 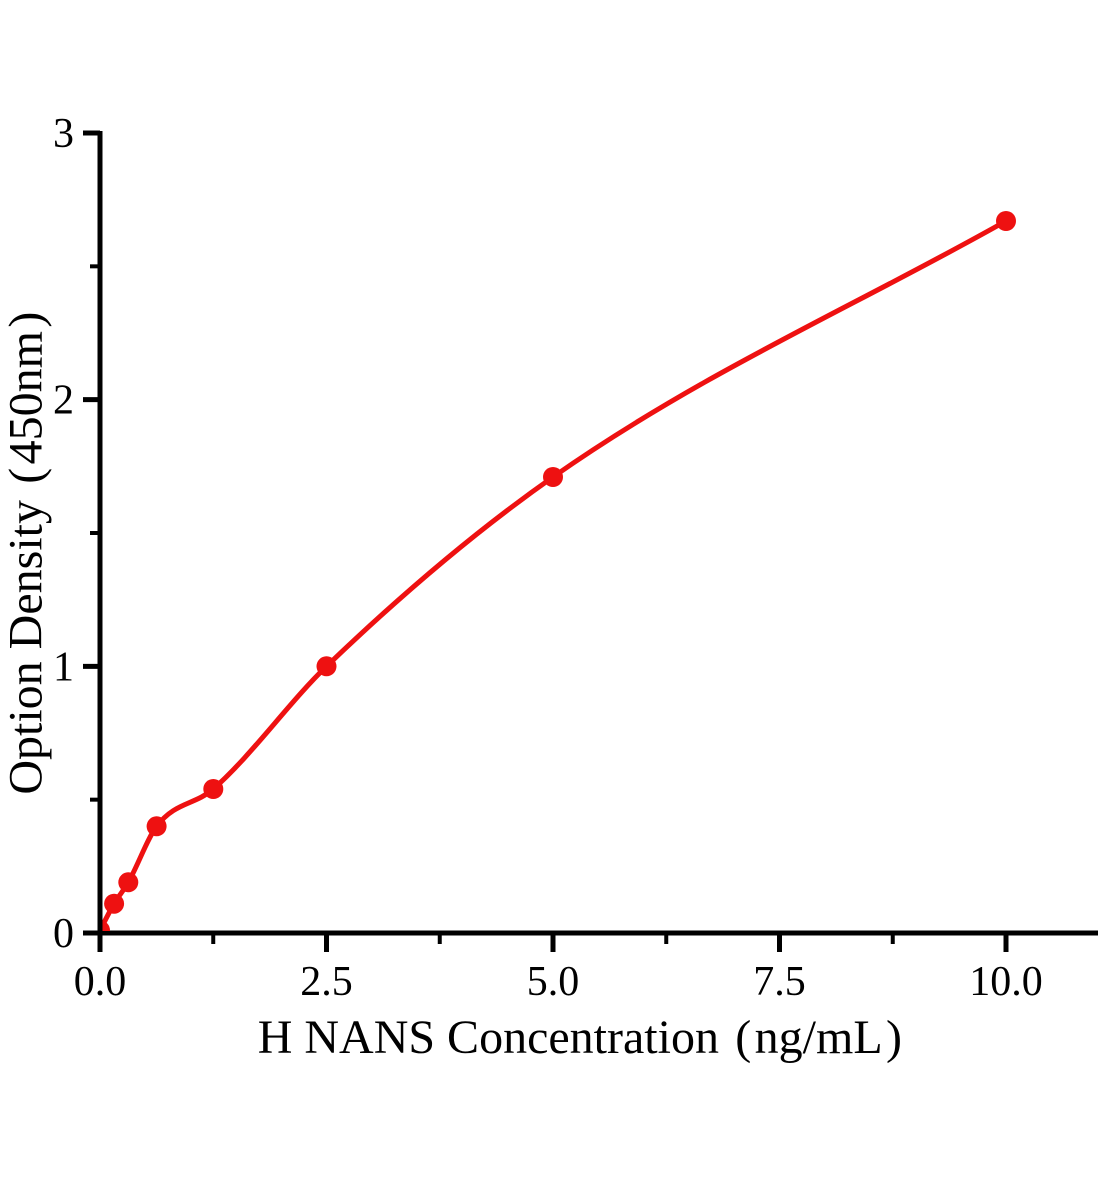 What do you see at coordinates (553, 982) in the screenshot?
I see `x-tick-label: 5.0` at bounding box center [553, 982].